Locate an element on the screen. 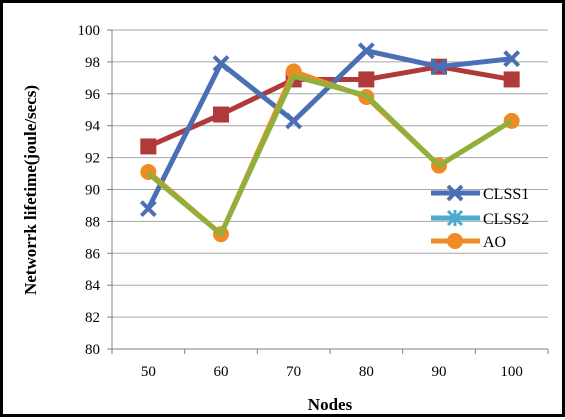  y-tick-label: 90 is located at coordinates (92, 191).